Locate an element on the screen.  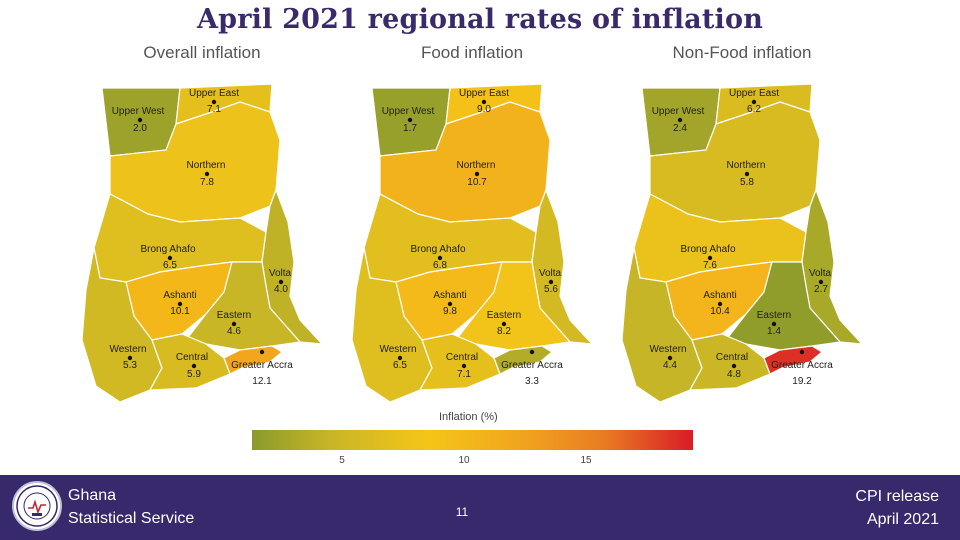
region-value-upper-west: 2.4 is located at coordinates (680, 128).